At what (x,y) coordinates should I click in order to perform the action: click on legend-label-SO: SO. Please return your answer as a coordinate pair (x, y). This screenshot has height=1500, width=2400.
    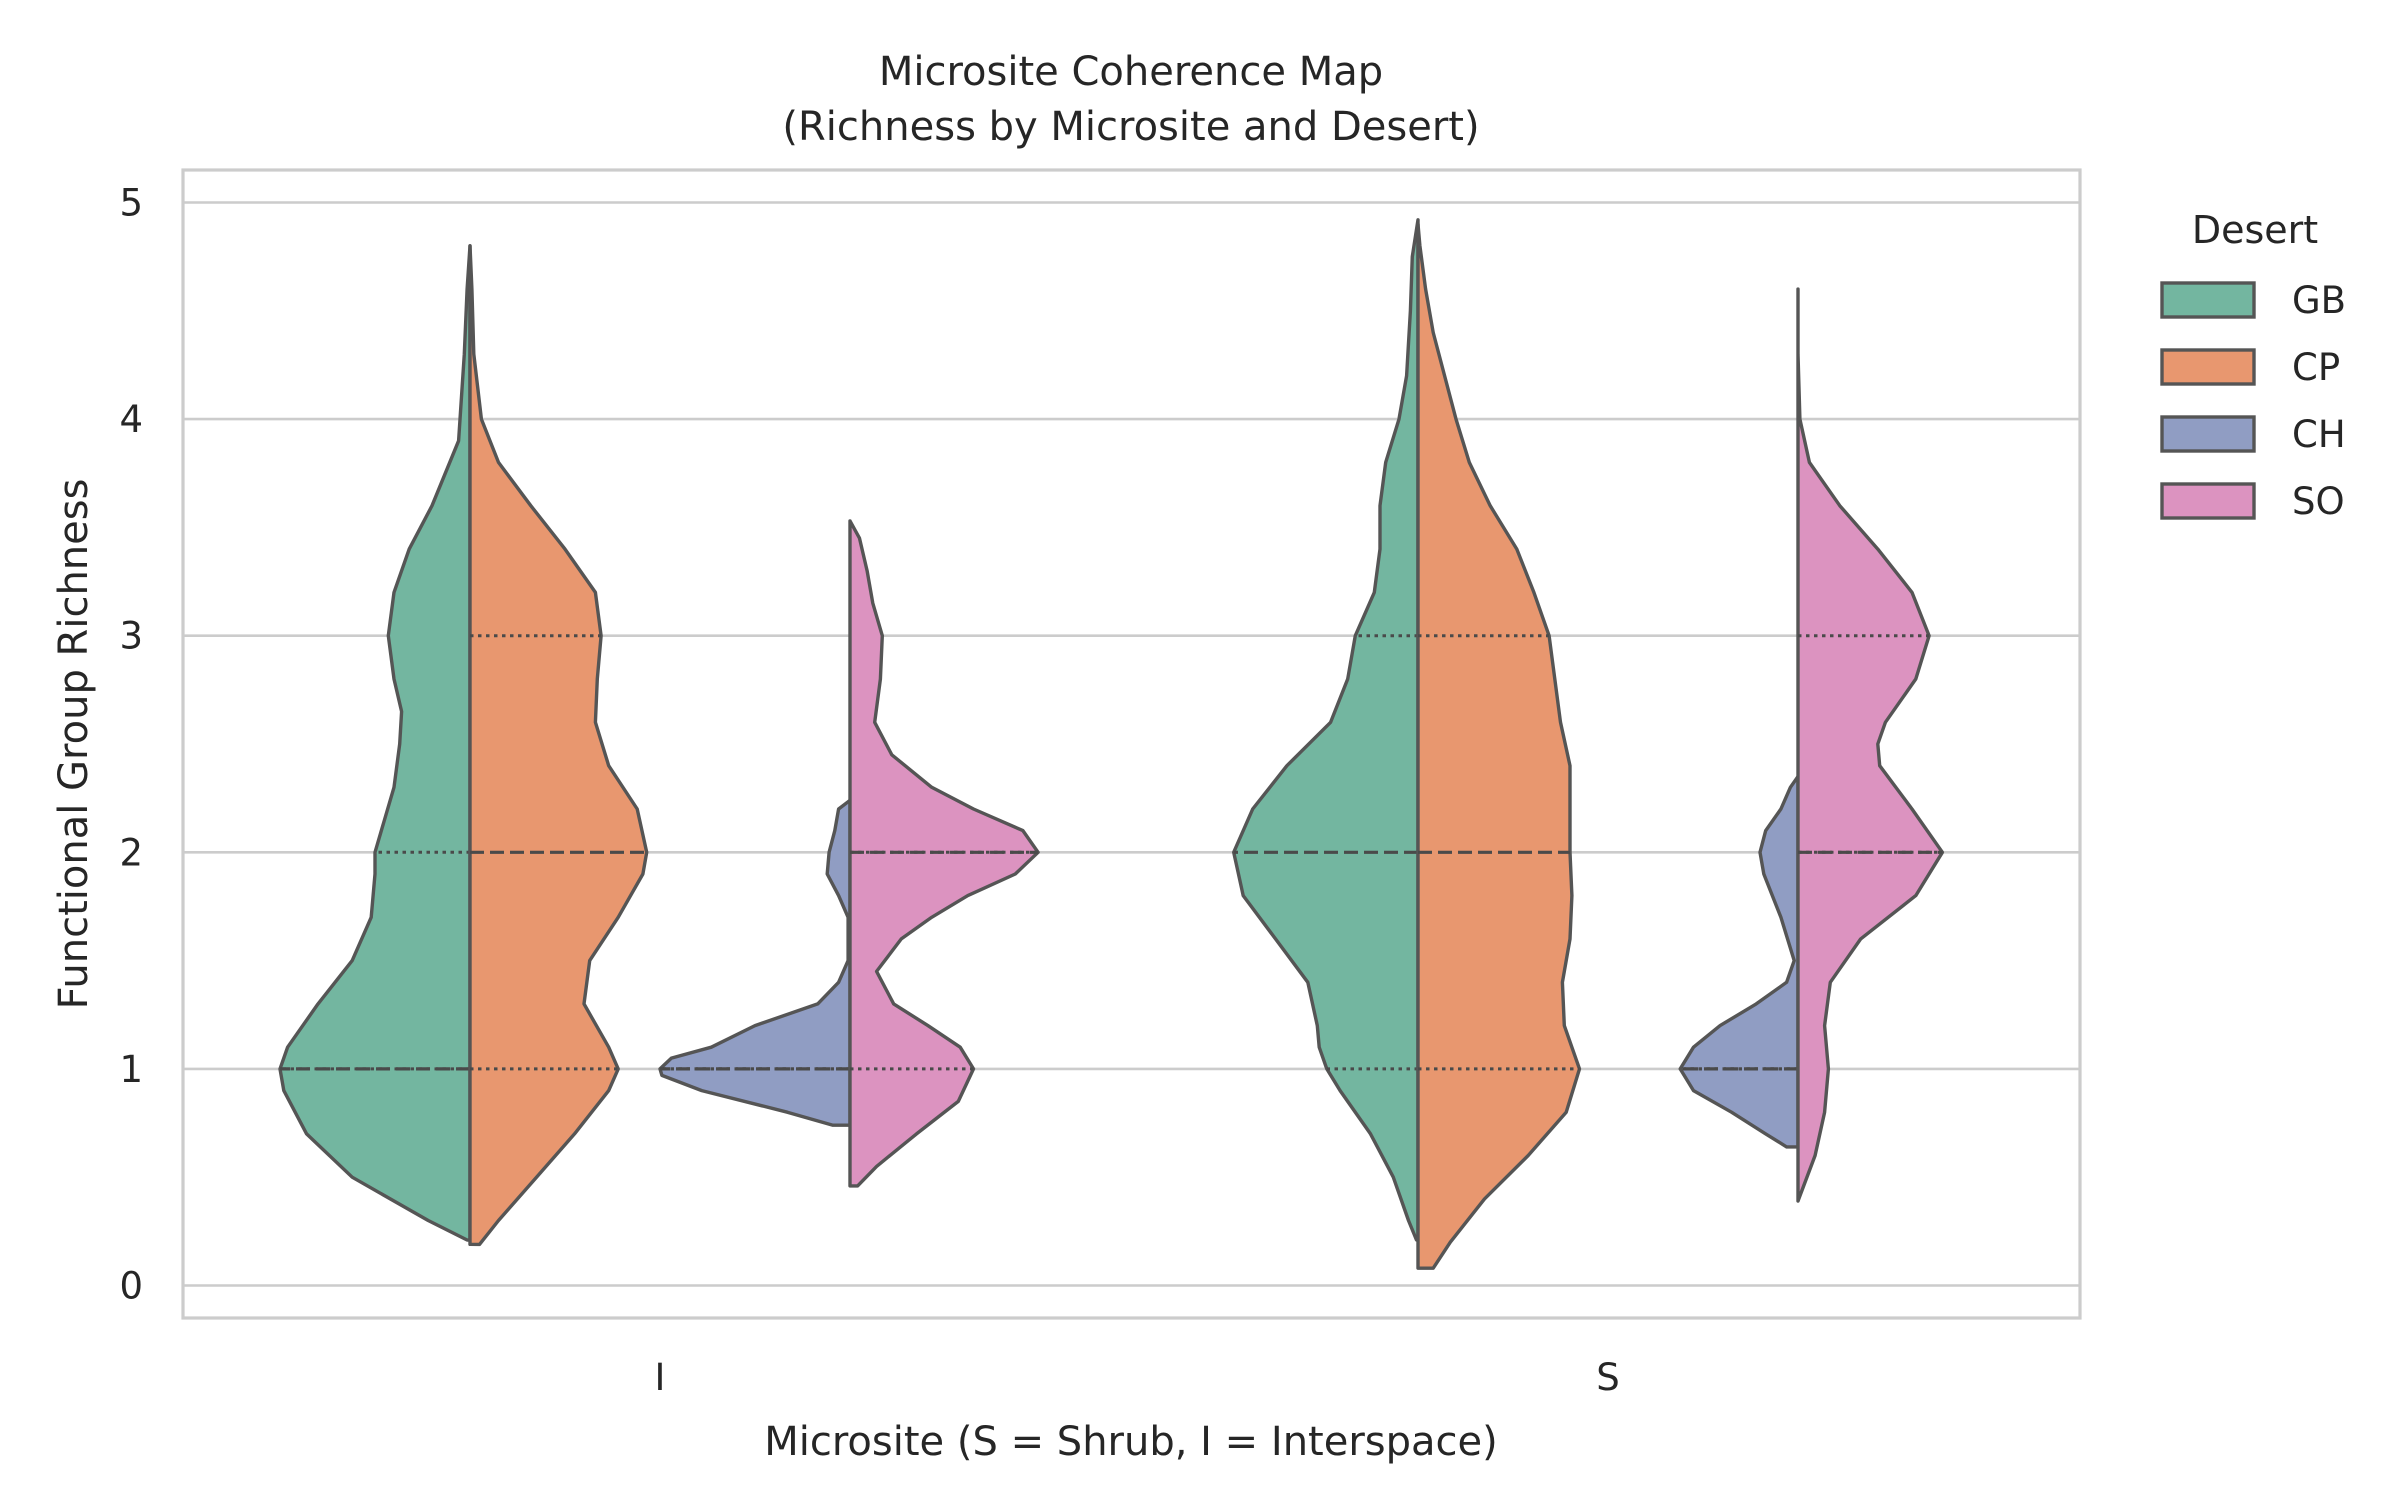
    Looking at the image, I should click on (2318, 501).